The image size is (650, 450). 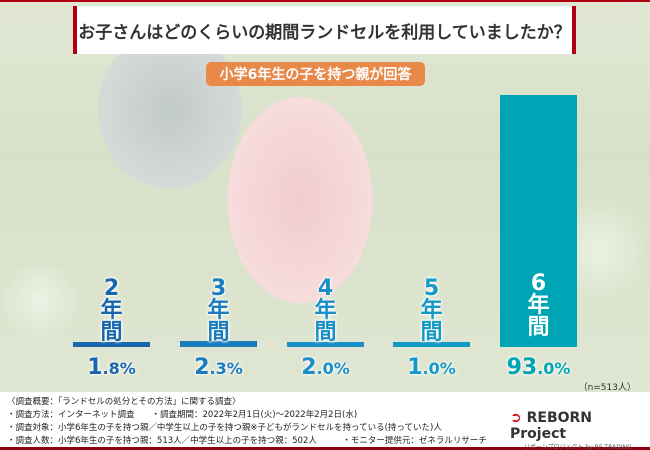 I want to click on value-label: 93.0%, so click(x=538, y=367).